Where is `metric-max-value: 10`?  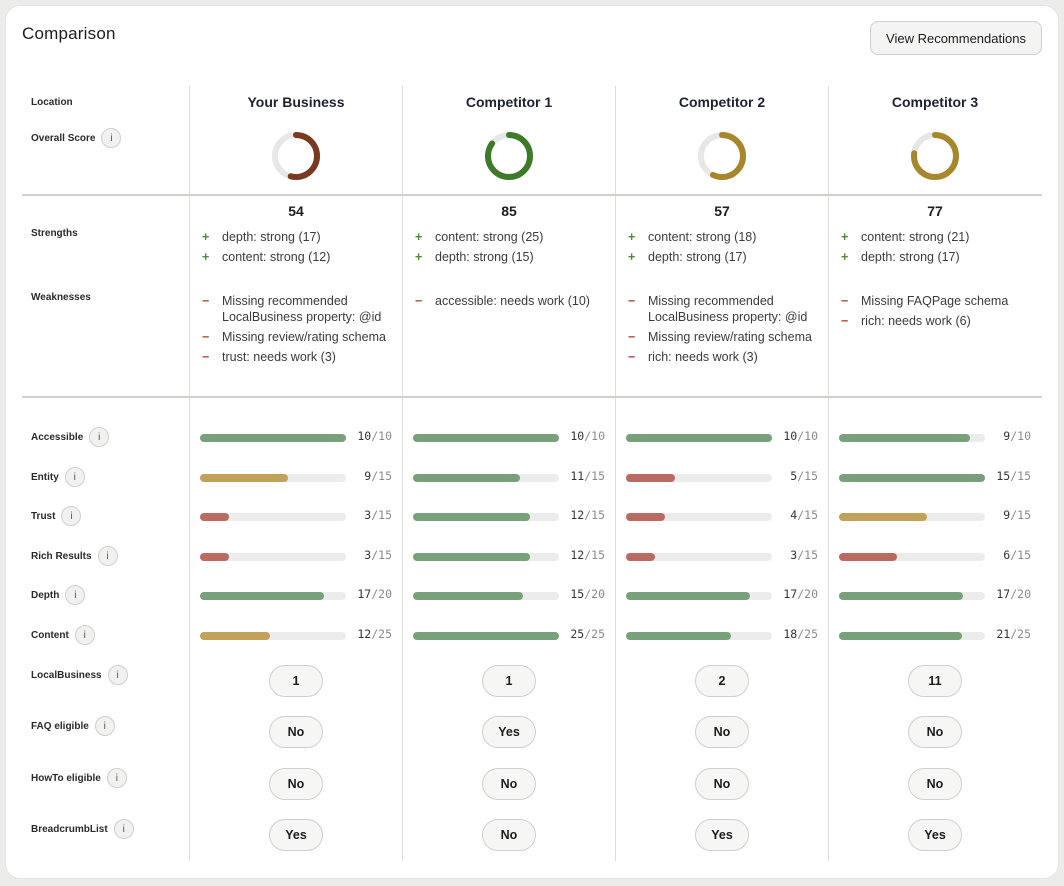 metric-max-value: 10 is located at coordinates (385, 436).